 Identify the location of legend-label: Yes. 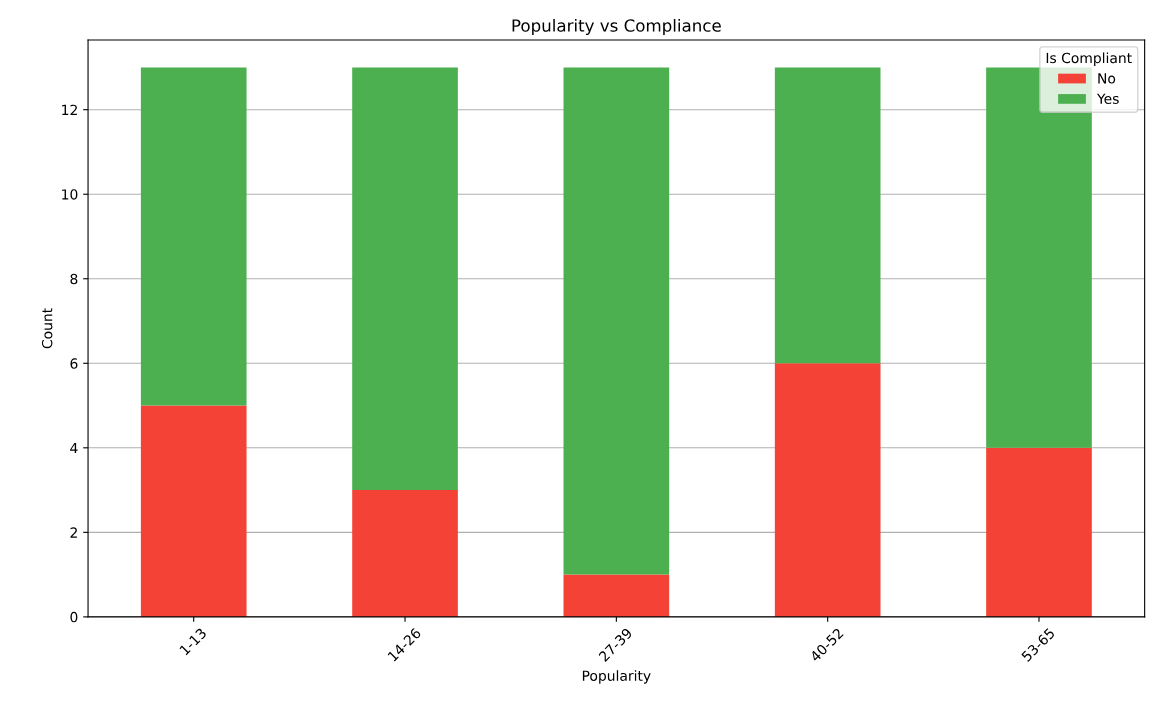
(1107, 98).